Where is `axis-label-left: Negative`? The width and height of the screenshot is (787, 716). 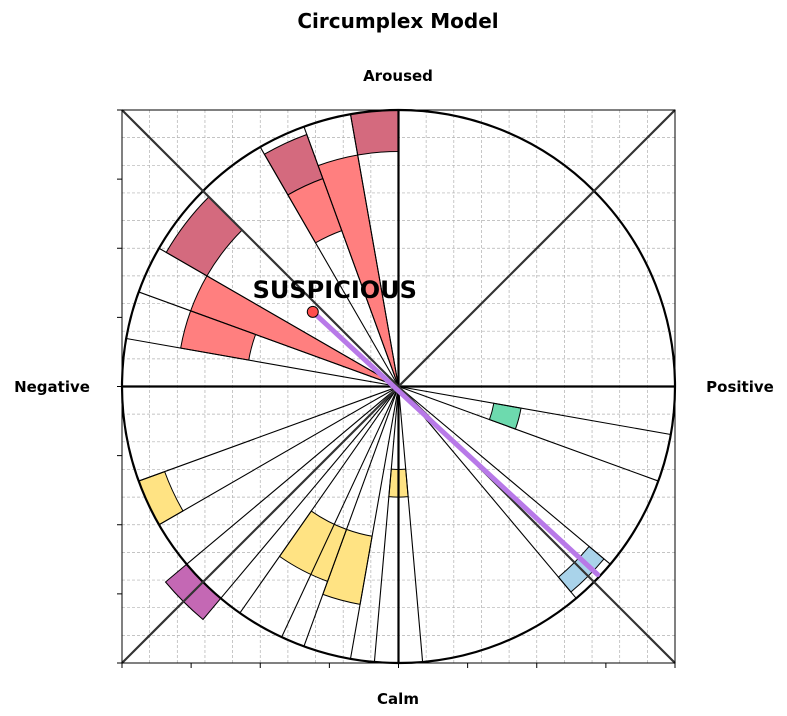
axis-label-left: Negative is located at coordinates (52, 387).